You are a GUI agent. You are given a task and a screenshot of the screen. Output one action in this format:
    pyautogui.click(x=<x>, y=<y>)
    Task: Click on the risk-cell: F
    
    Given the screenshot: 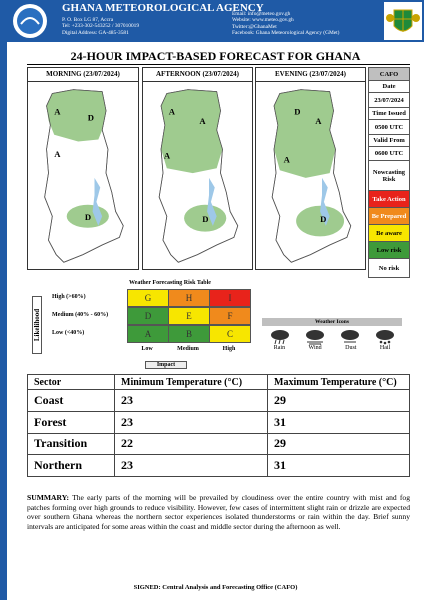 What is the action you would take?
    pyautogui.click(x=230, y=316)
    